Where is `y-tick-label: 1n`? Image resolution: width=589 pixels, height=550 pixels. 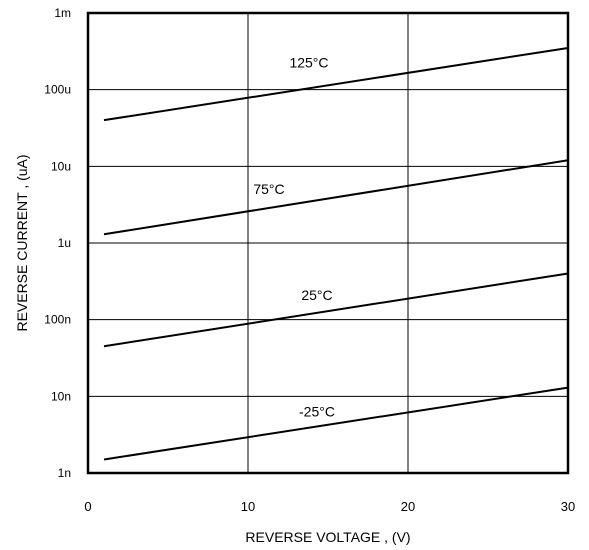 y-tick-label: 1n is located at coordinates (64, 473).